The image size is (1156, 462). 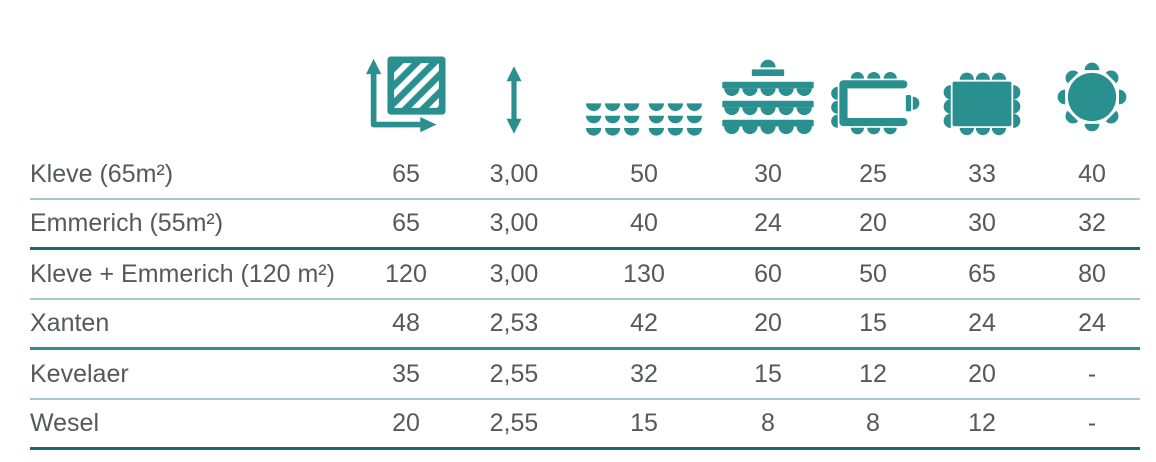 What do you see at coordinates (406, 323) in the screenshot?
I see `area-value: 48` at bounding box center [406, 323].